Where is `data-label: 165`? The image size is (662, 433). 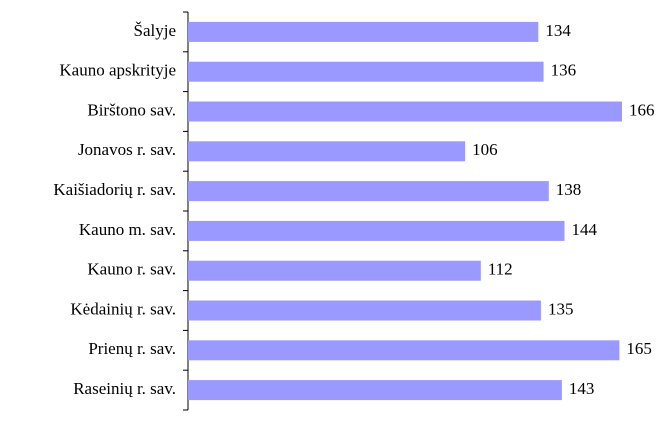
data-label: 165 is located at coordinates (639, 348).